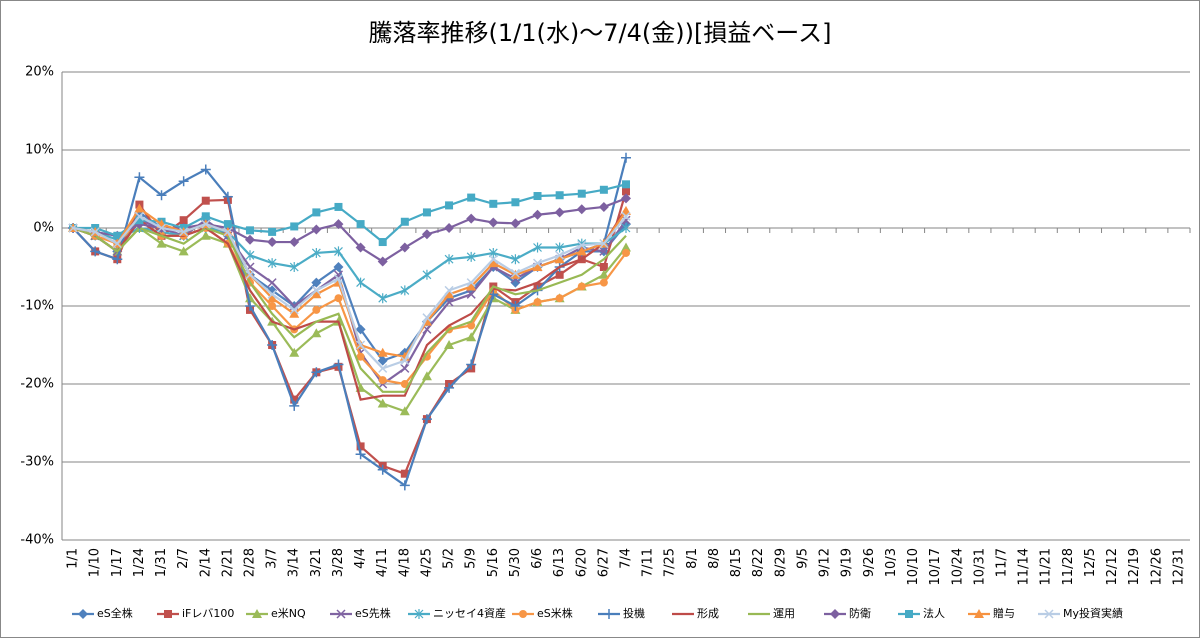 This screenshot has width=1200, height=638. What do you see at coordinates (349, 309) in the screenshot?
I see `series` at bounding box center [349, 309].